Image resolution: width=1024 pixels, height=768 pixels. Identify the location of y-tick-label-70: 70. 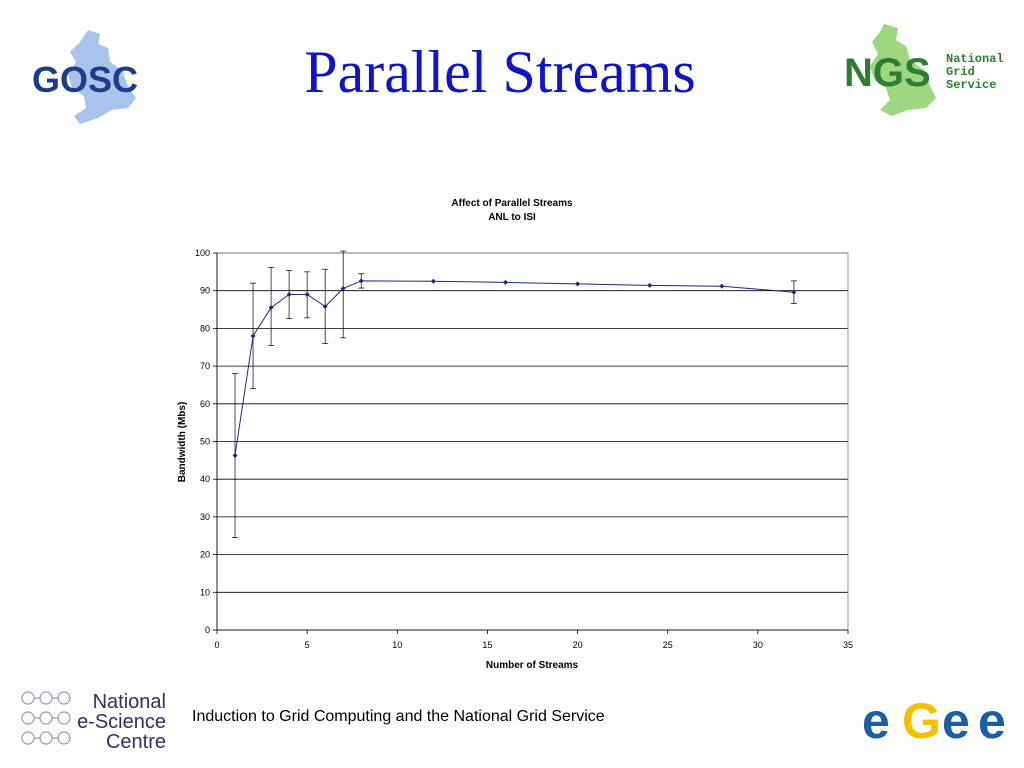
(205, 366).